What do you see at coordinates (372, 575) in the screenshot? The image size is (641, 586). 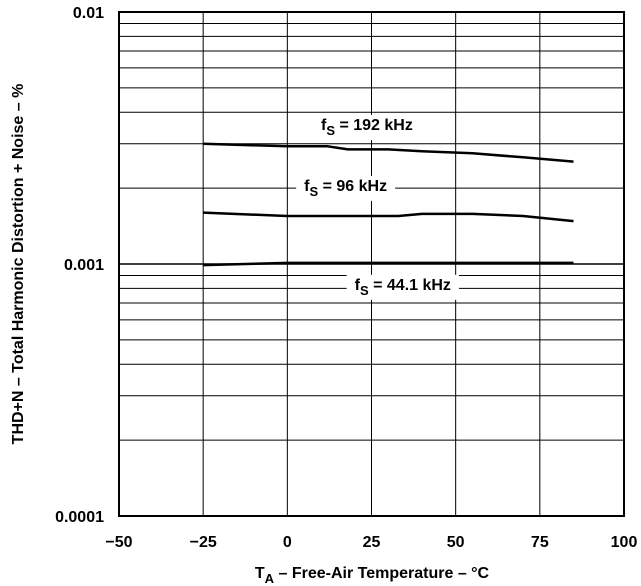 I see `x-axis-label: TA – Free-Air Temperature – °C` at bounding box center [372, 575].